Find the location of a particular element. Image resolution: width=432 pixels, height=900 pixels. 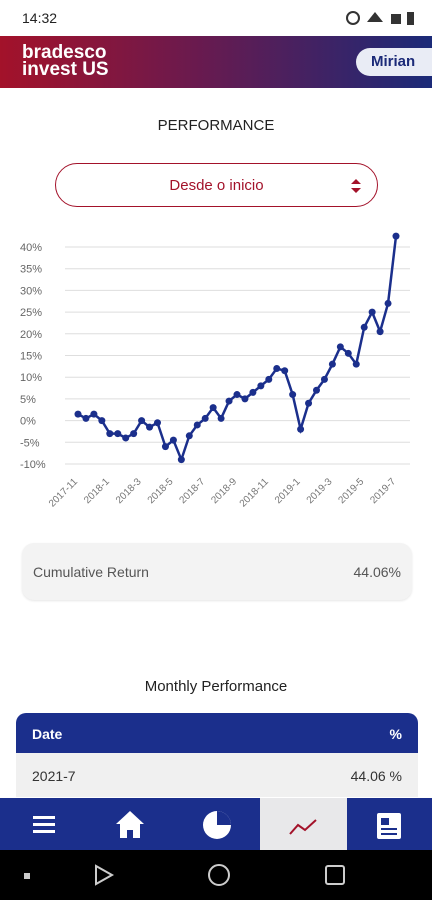

news-tab is located at coordinates (389, 826).